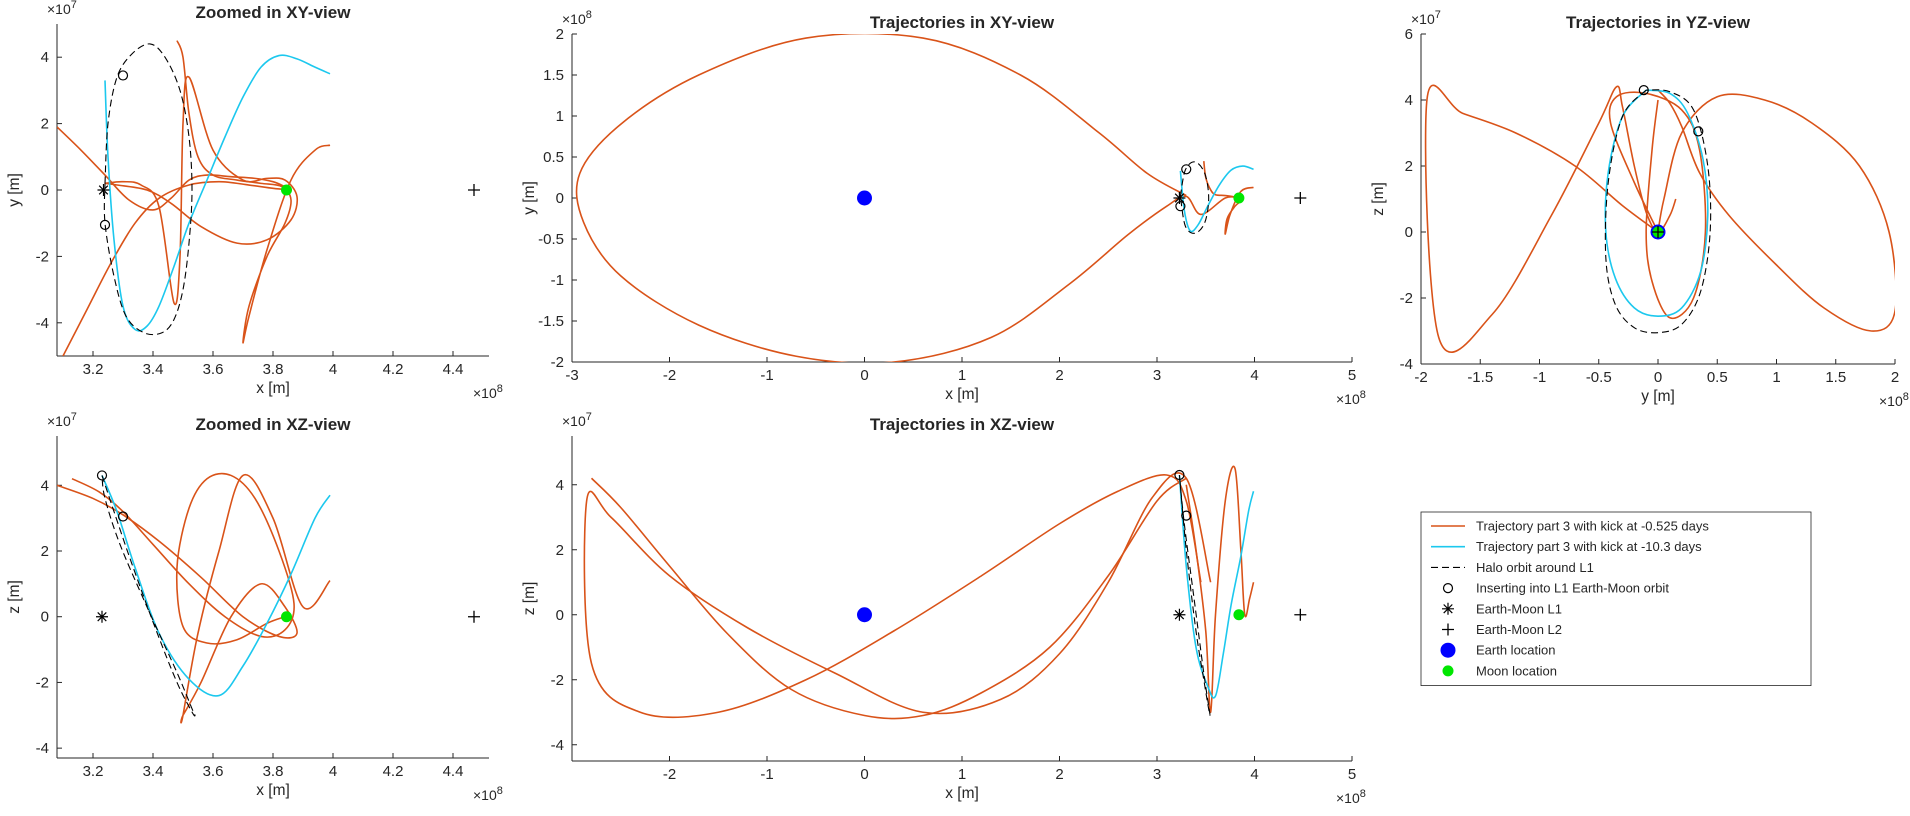 The height and width of the screenshot is (816, 1910). I want to click on panel-title: Zoomed in XY-view, so click(274, 12).